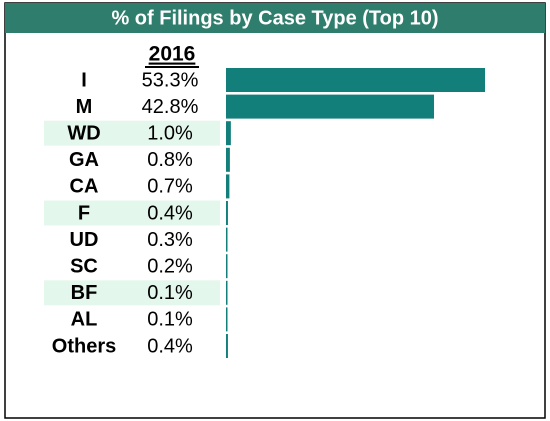 Image resolution: width=550 pixels, height=421 pixels. What do you see at coordinates (84, 320) in the screenshot?
I see `category-label: AL` at bounding box center [84, 320].